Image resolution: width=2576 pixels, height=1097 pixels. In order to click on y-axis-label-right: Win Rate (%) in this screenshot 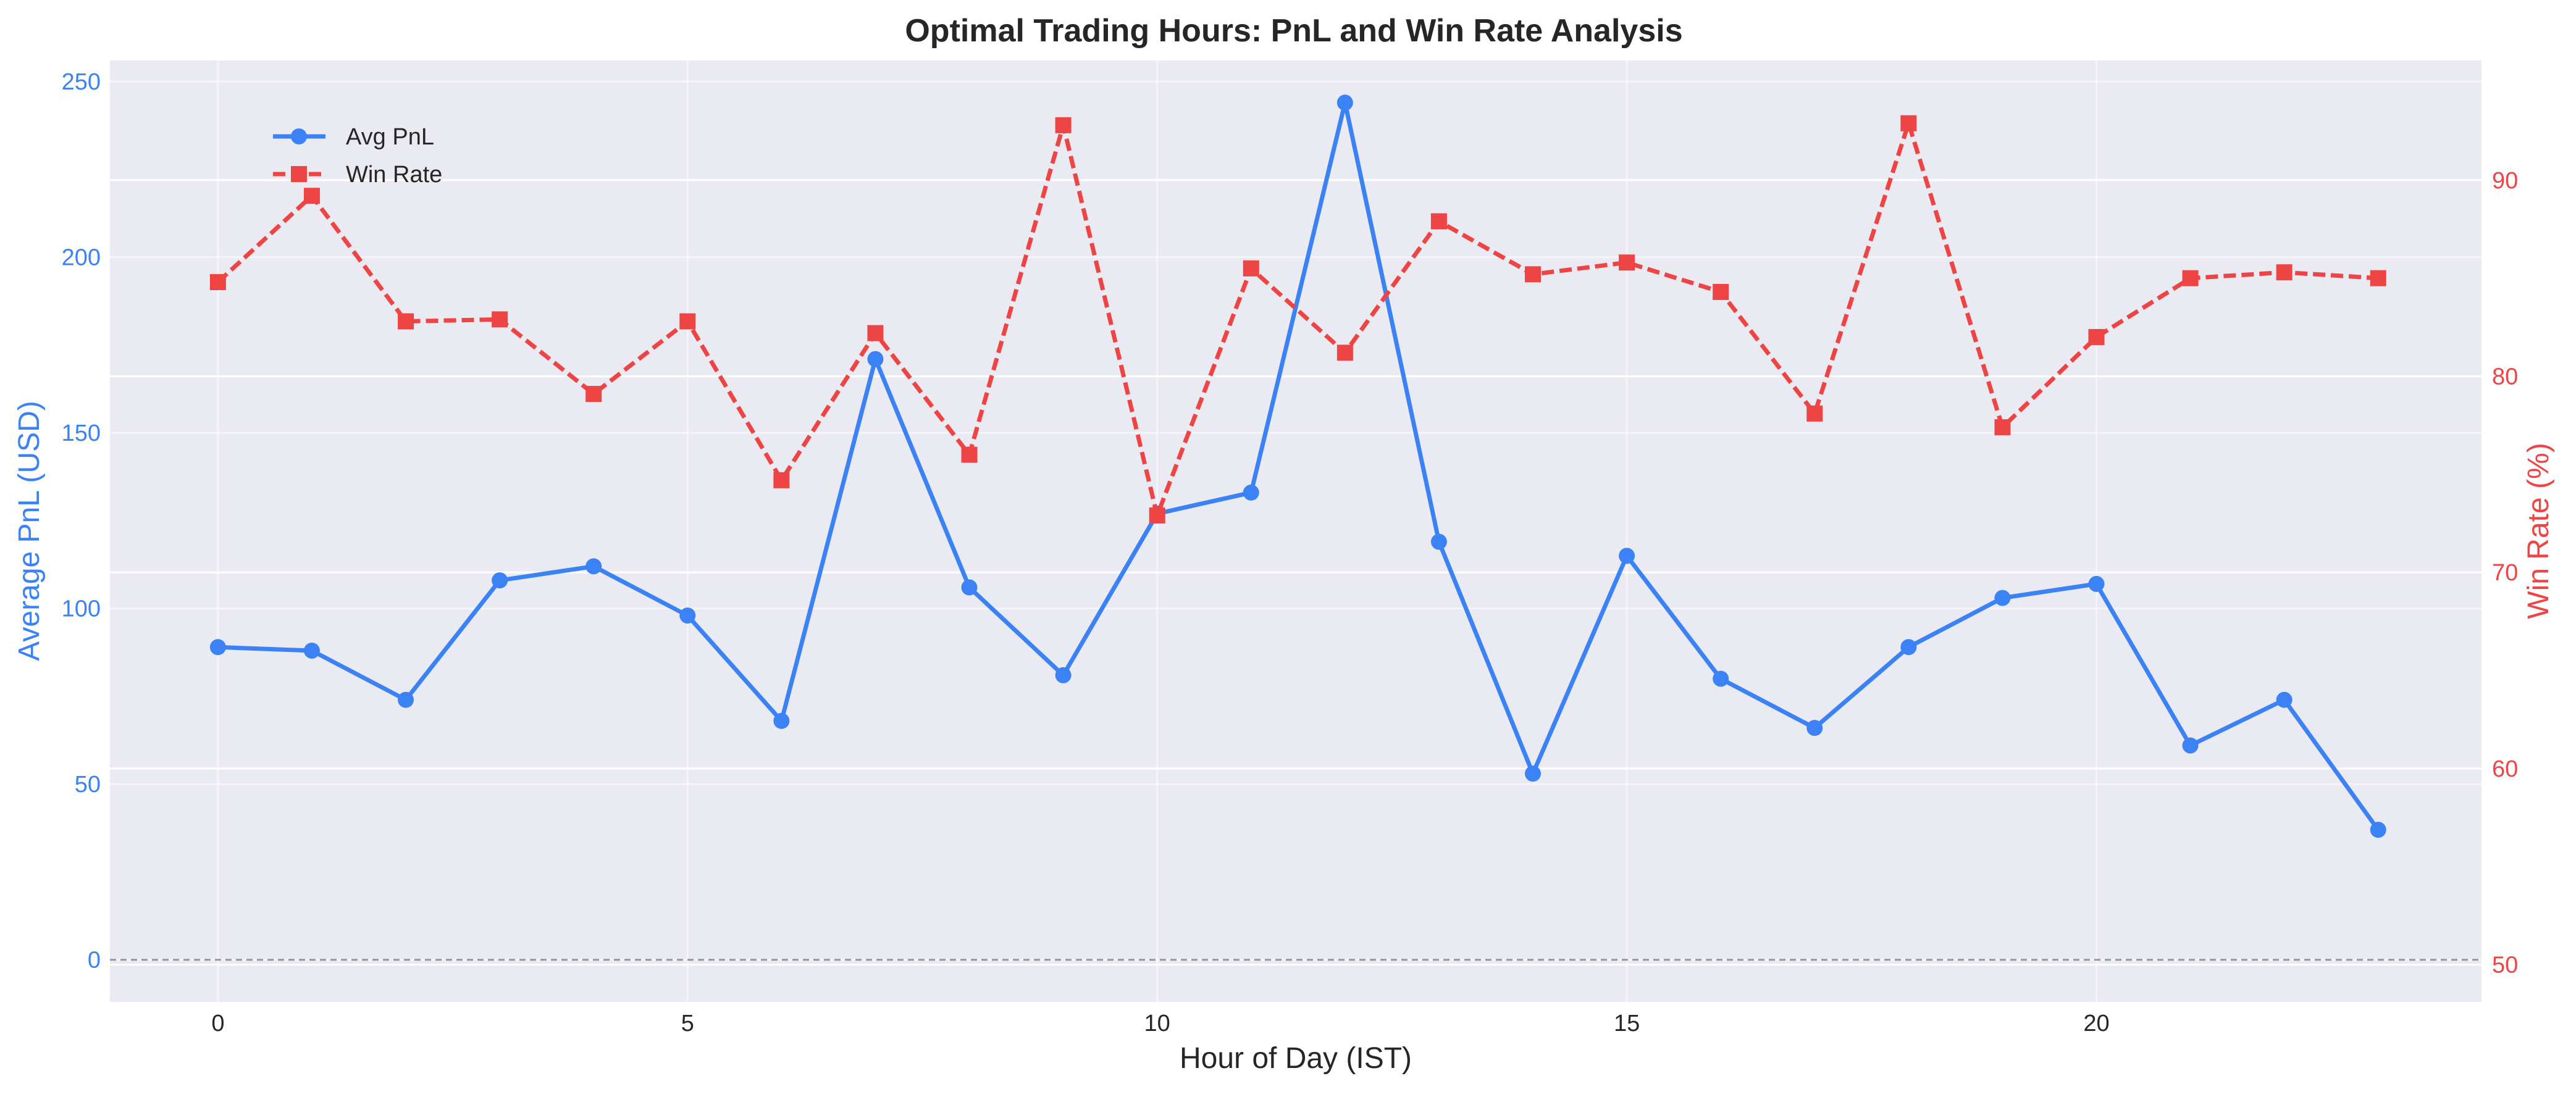, I will do `click(2538, 531)`.